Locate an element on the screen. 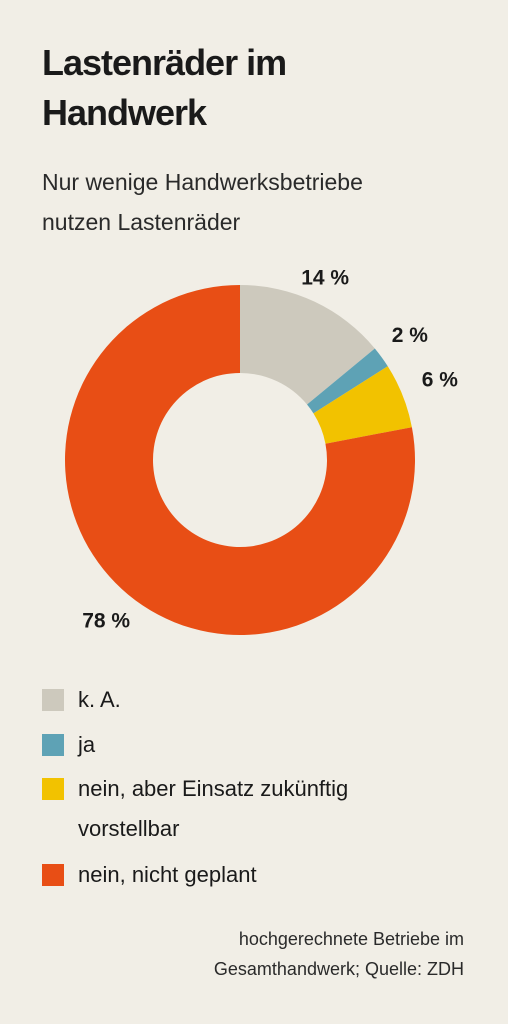  data-label: 78 % is located at coordinates (106, 620).